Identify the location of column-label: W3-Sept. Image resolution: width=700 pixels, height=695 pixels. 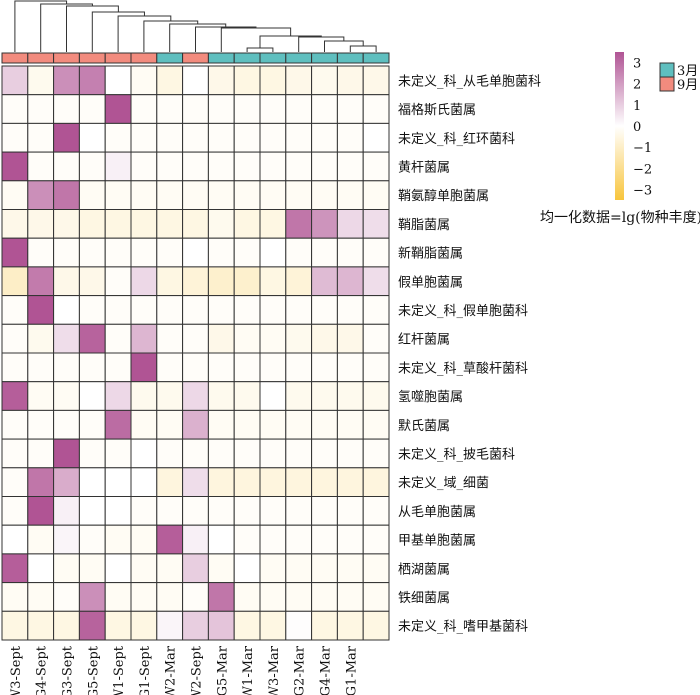
(16, 670).